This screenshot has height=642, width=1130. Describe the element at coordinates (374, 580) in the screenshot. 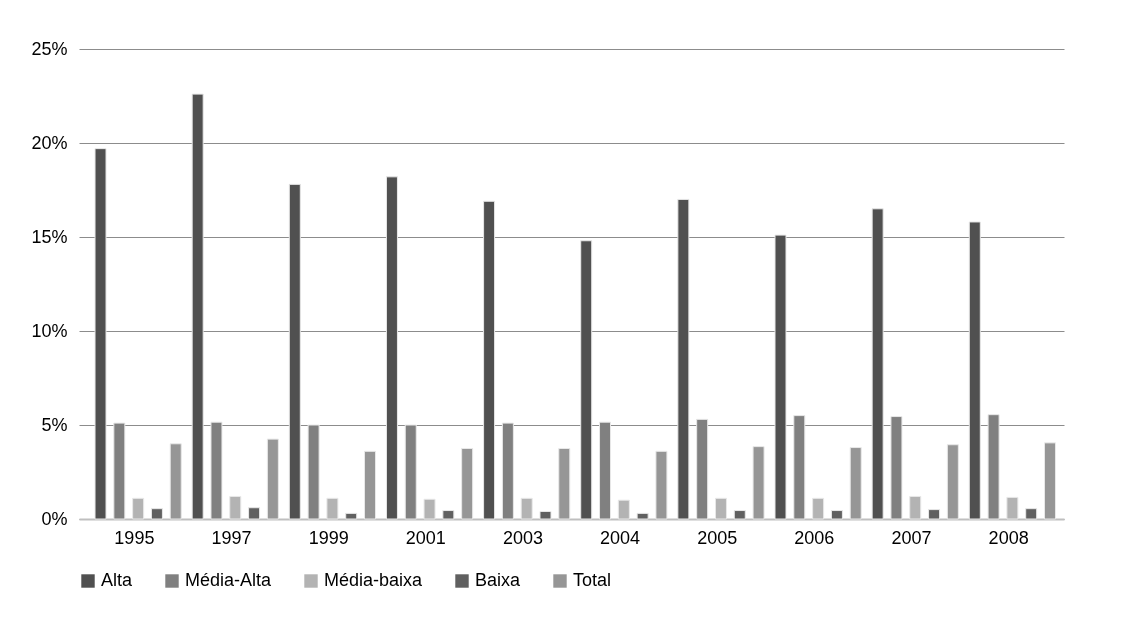

I see `legend-label: Média-baixa` at that location.